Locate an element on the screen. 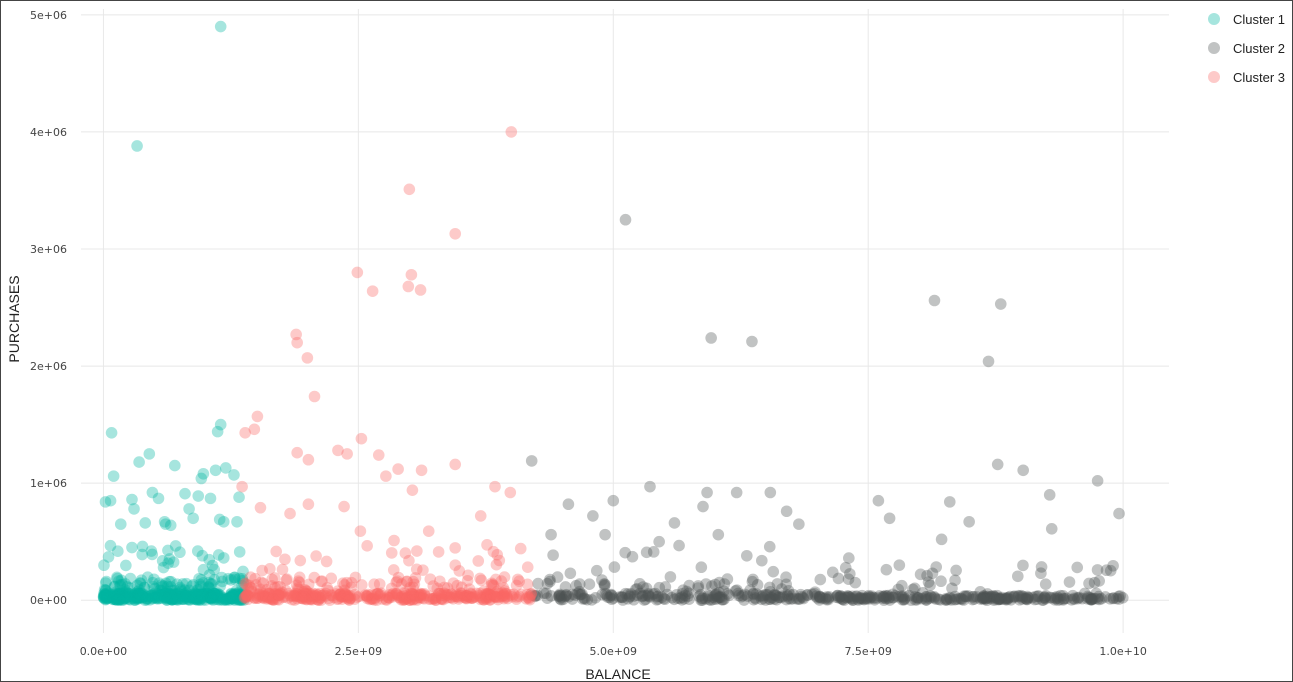  legend-label-1: Cluster 1 is located at coordinates (1259, 19).